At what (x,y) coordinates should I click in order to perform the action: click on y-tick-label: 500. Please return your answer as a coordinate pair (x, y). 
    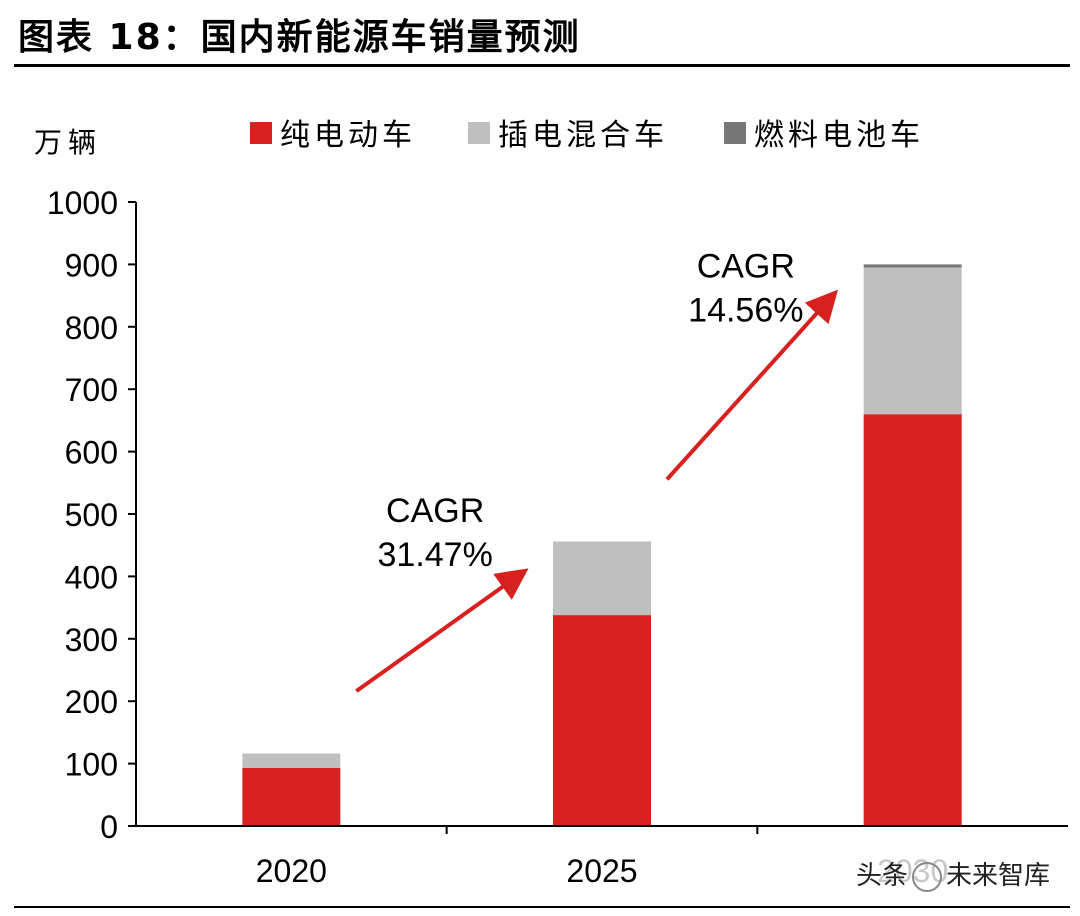
    Looking at the image, I should click on (91, 515).